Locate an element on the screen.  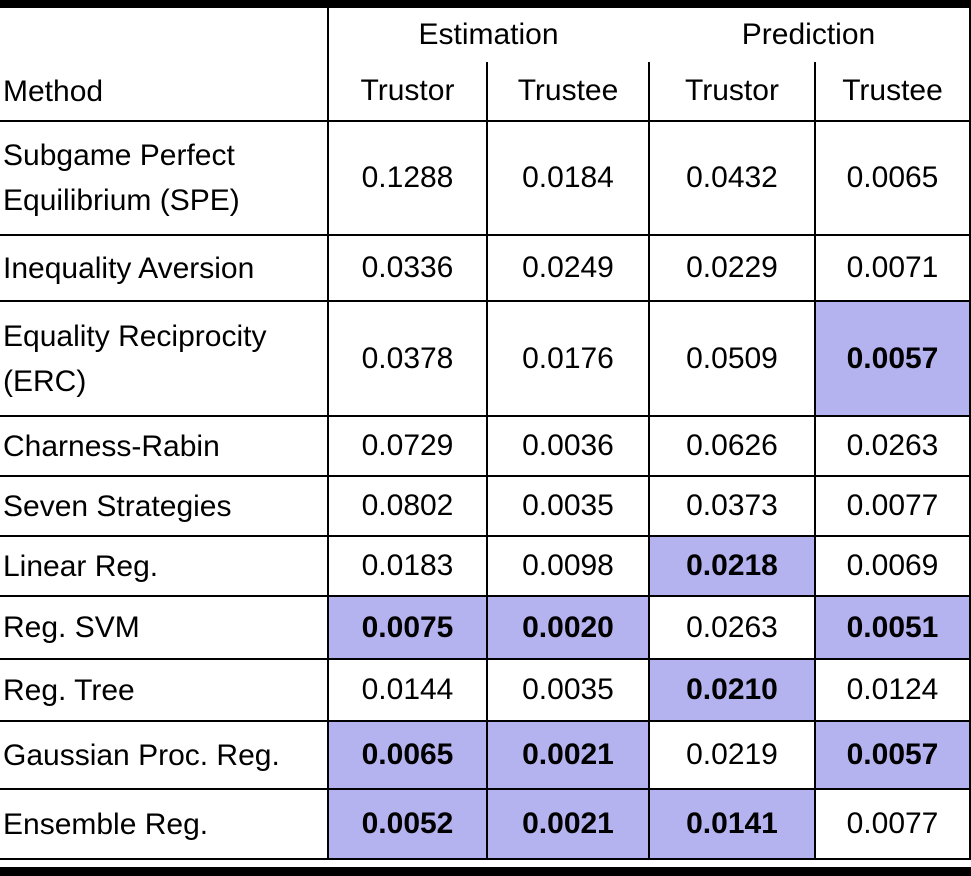
value-cell: 0.0210 is located at coordinates (731, 689).